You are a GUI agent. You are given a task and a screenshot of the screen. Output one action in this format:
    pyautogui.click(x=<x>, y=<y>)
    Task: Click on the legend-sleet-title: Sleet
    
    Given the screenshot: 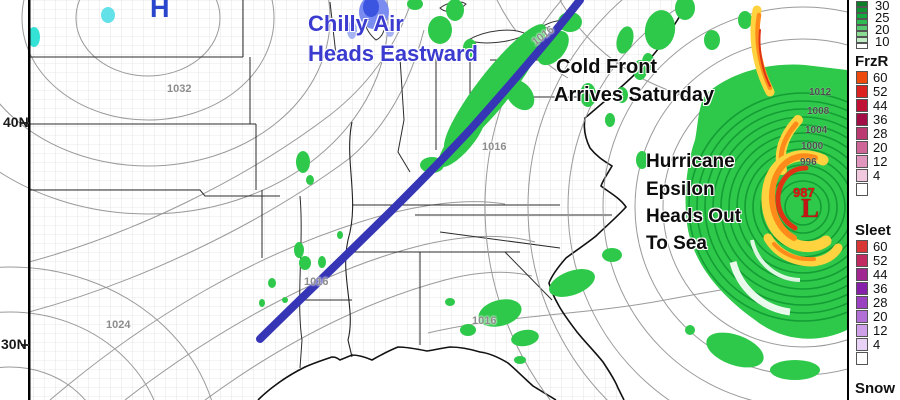 What is the action you would take?
    pyautogui.click(x=873, y=230)
    